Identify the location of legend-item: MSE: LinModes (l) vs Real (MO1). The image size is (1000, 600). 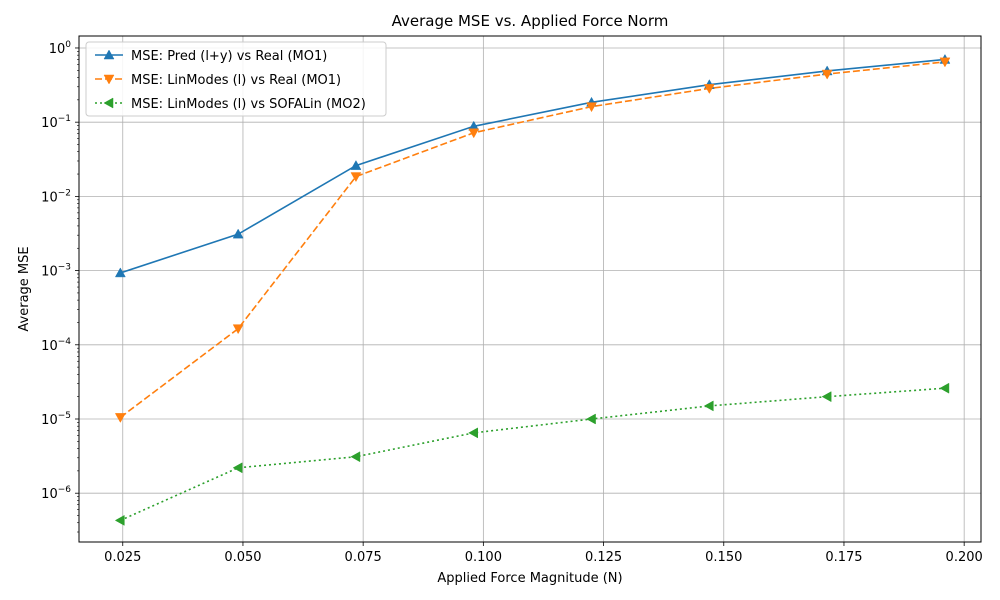
(218, 80).